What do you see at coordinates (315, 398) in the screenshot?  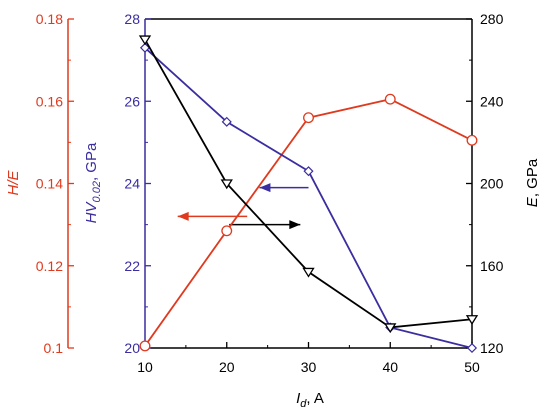 I see `x-axis-title-unit: , A` at bounding box center [315, 398].